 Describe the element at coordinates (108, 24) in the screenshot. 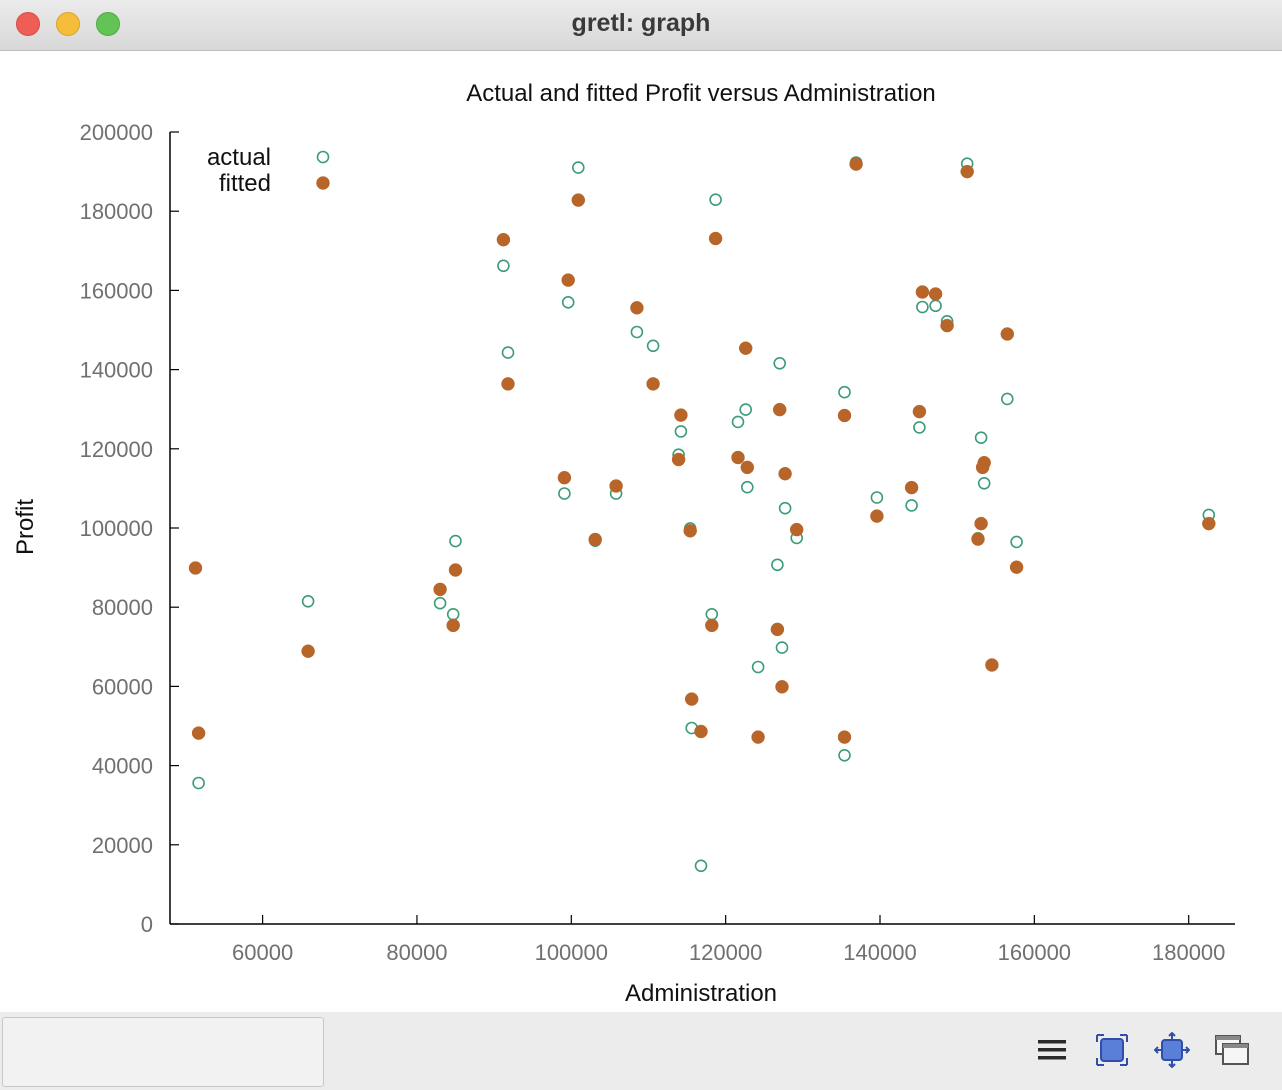

I see `zoom-window-button` at that location.